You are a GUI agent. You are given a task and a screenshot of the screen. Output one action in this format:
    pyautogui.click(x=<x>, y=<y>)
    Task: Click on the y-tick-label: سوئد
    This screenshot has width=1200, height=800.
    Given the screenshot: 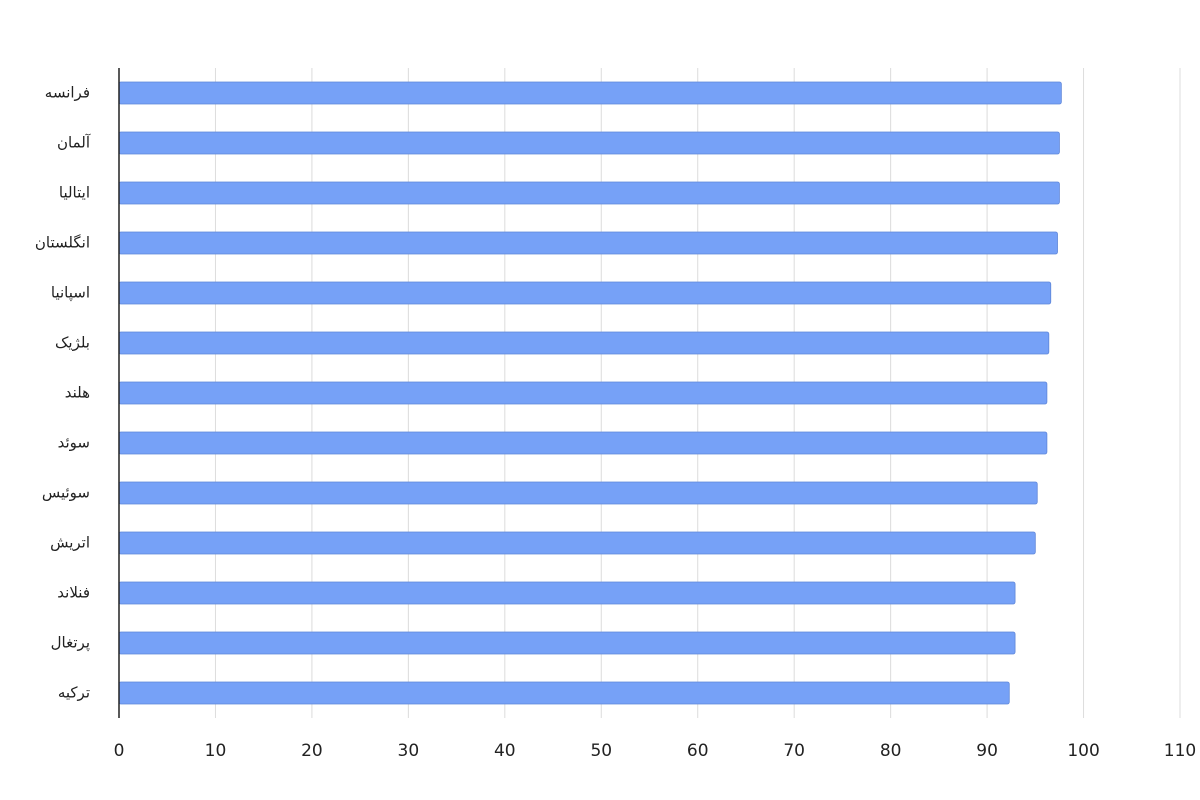 What is the action you would take?
    pyautogui.click(x=74, y=443)
    